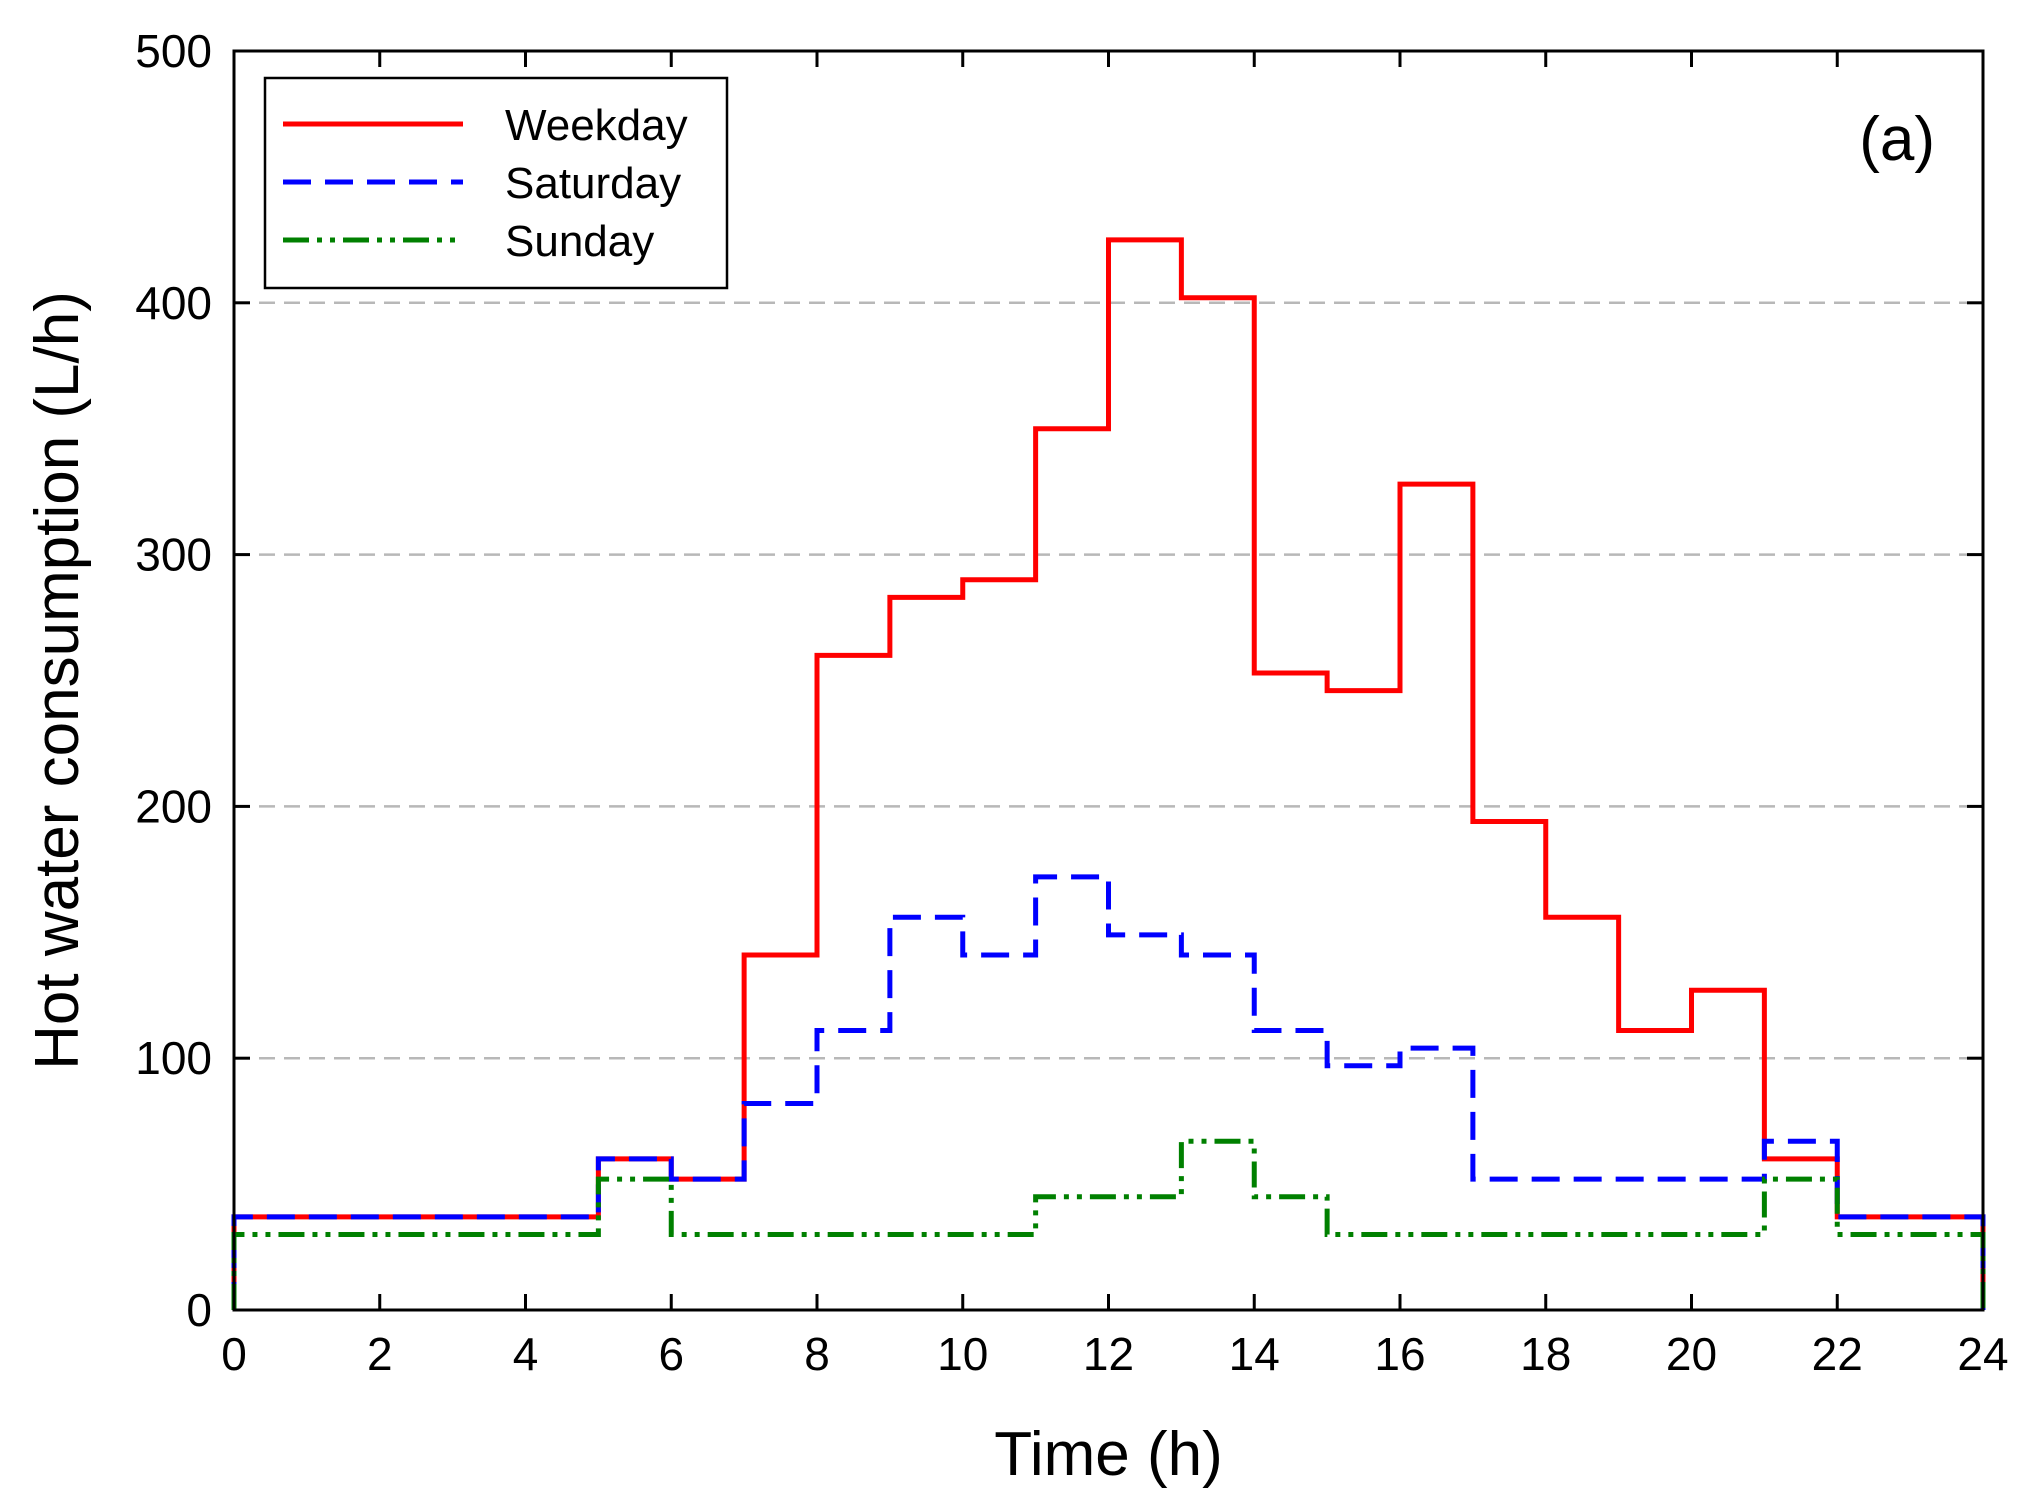 This screenshot has width=2024, height=1511. What do you see at coordinates (596, 125) in the screenshot?
I see `legend-label-weekday: Weekday` at bounding box center [596, 125].